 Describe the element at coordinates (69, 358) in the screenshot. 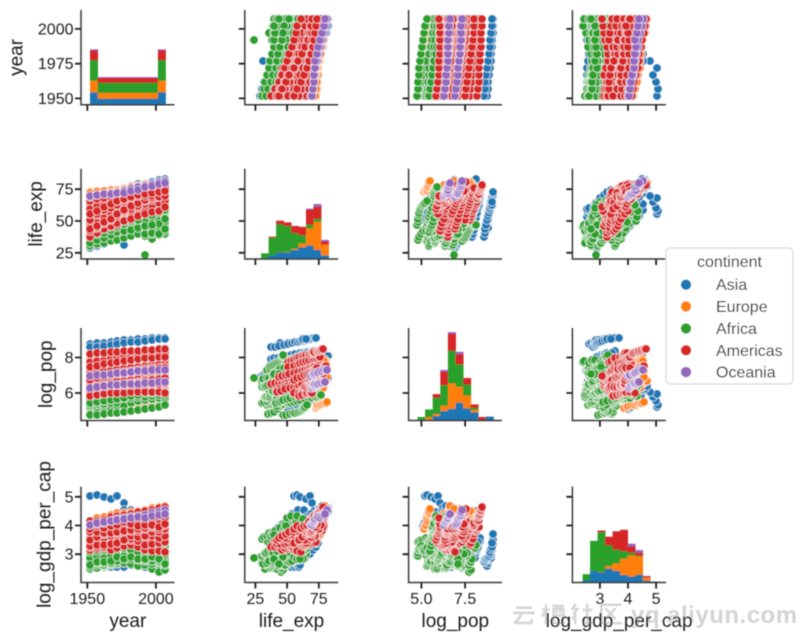

I see `svg-text: 8` at that location.